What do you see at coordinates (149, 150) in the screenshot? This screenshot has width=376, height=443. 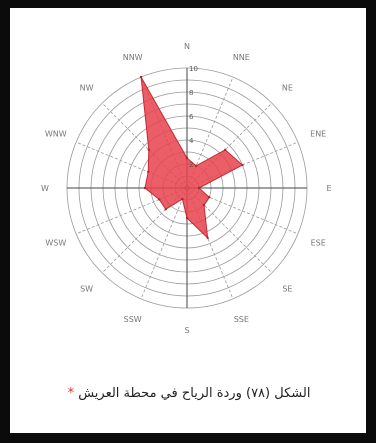 I see `data-point-nw` at bounding box center [149, 150].